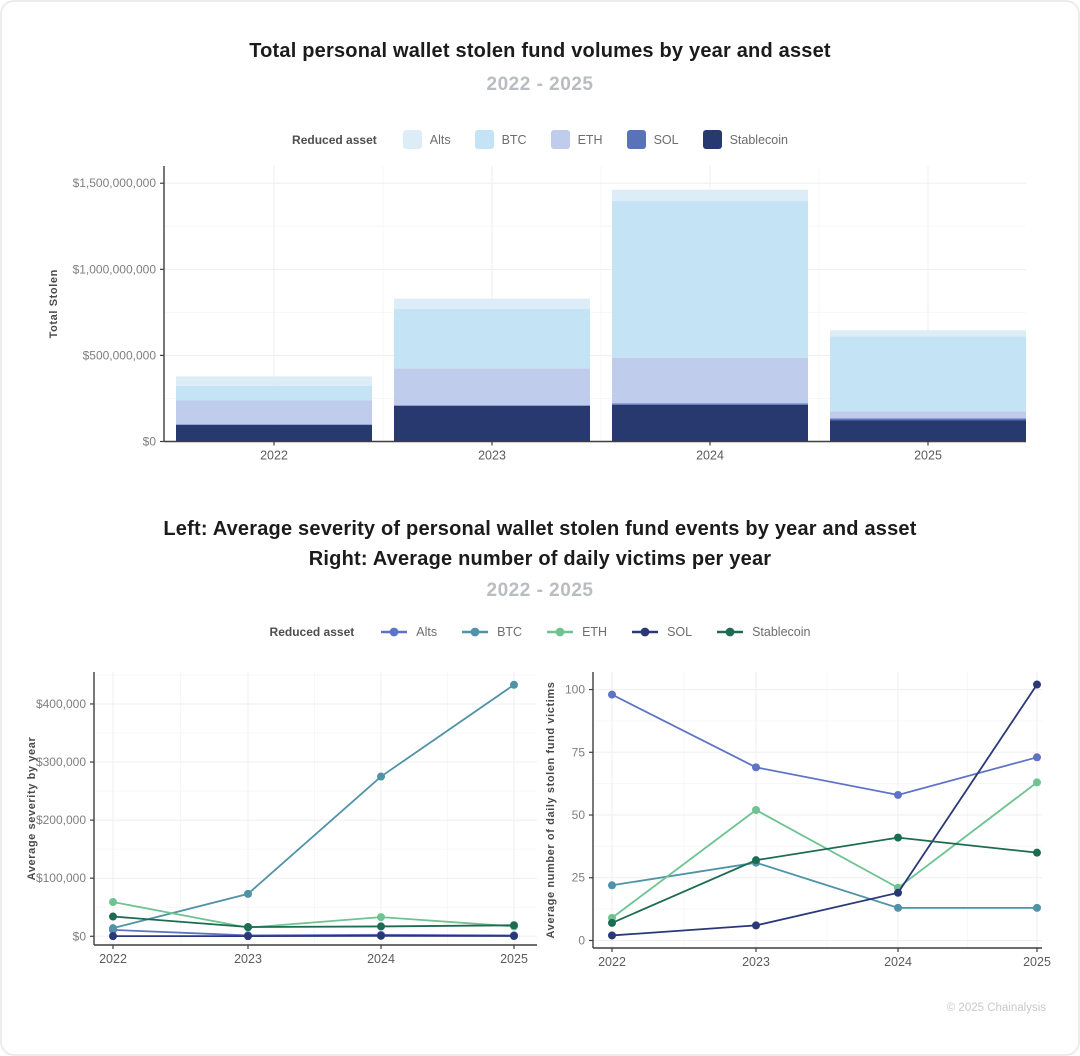 The image size is (1080, 1056). Describe the element at coordinates (120, 355) in the screenshot. I see `y-tick-label: $500,000,000` at that location.